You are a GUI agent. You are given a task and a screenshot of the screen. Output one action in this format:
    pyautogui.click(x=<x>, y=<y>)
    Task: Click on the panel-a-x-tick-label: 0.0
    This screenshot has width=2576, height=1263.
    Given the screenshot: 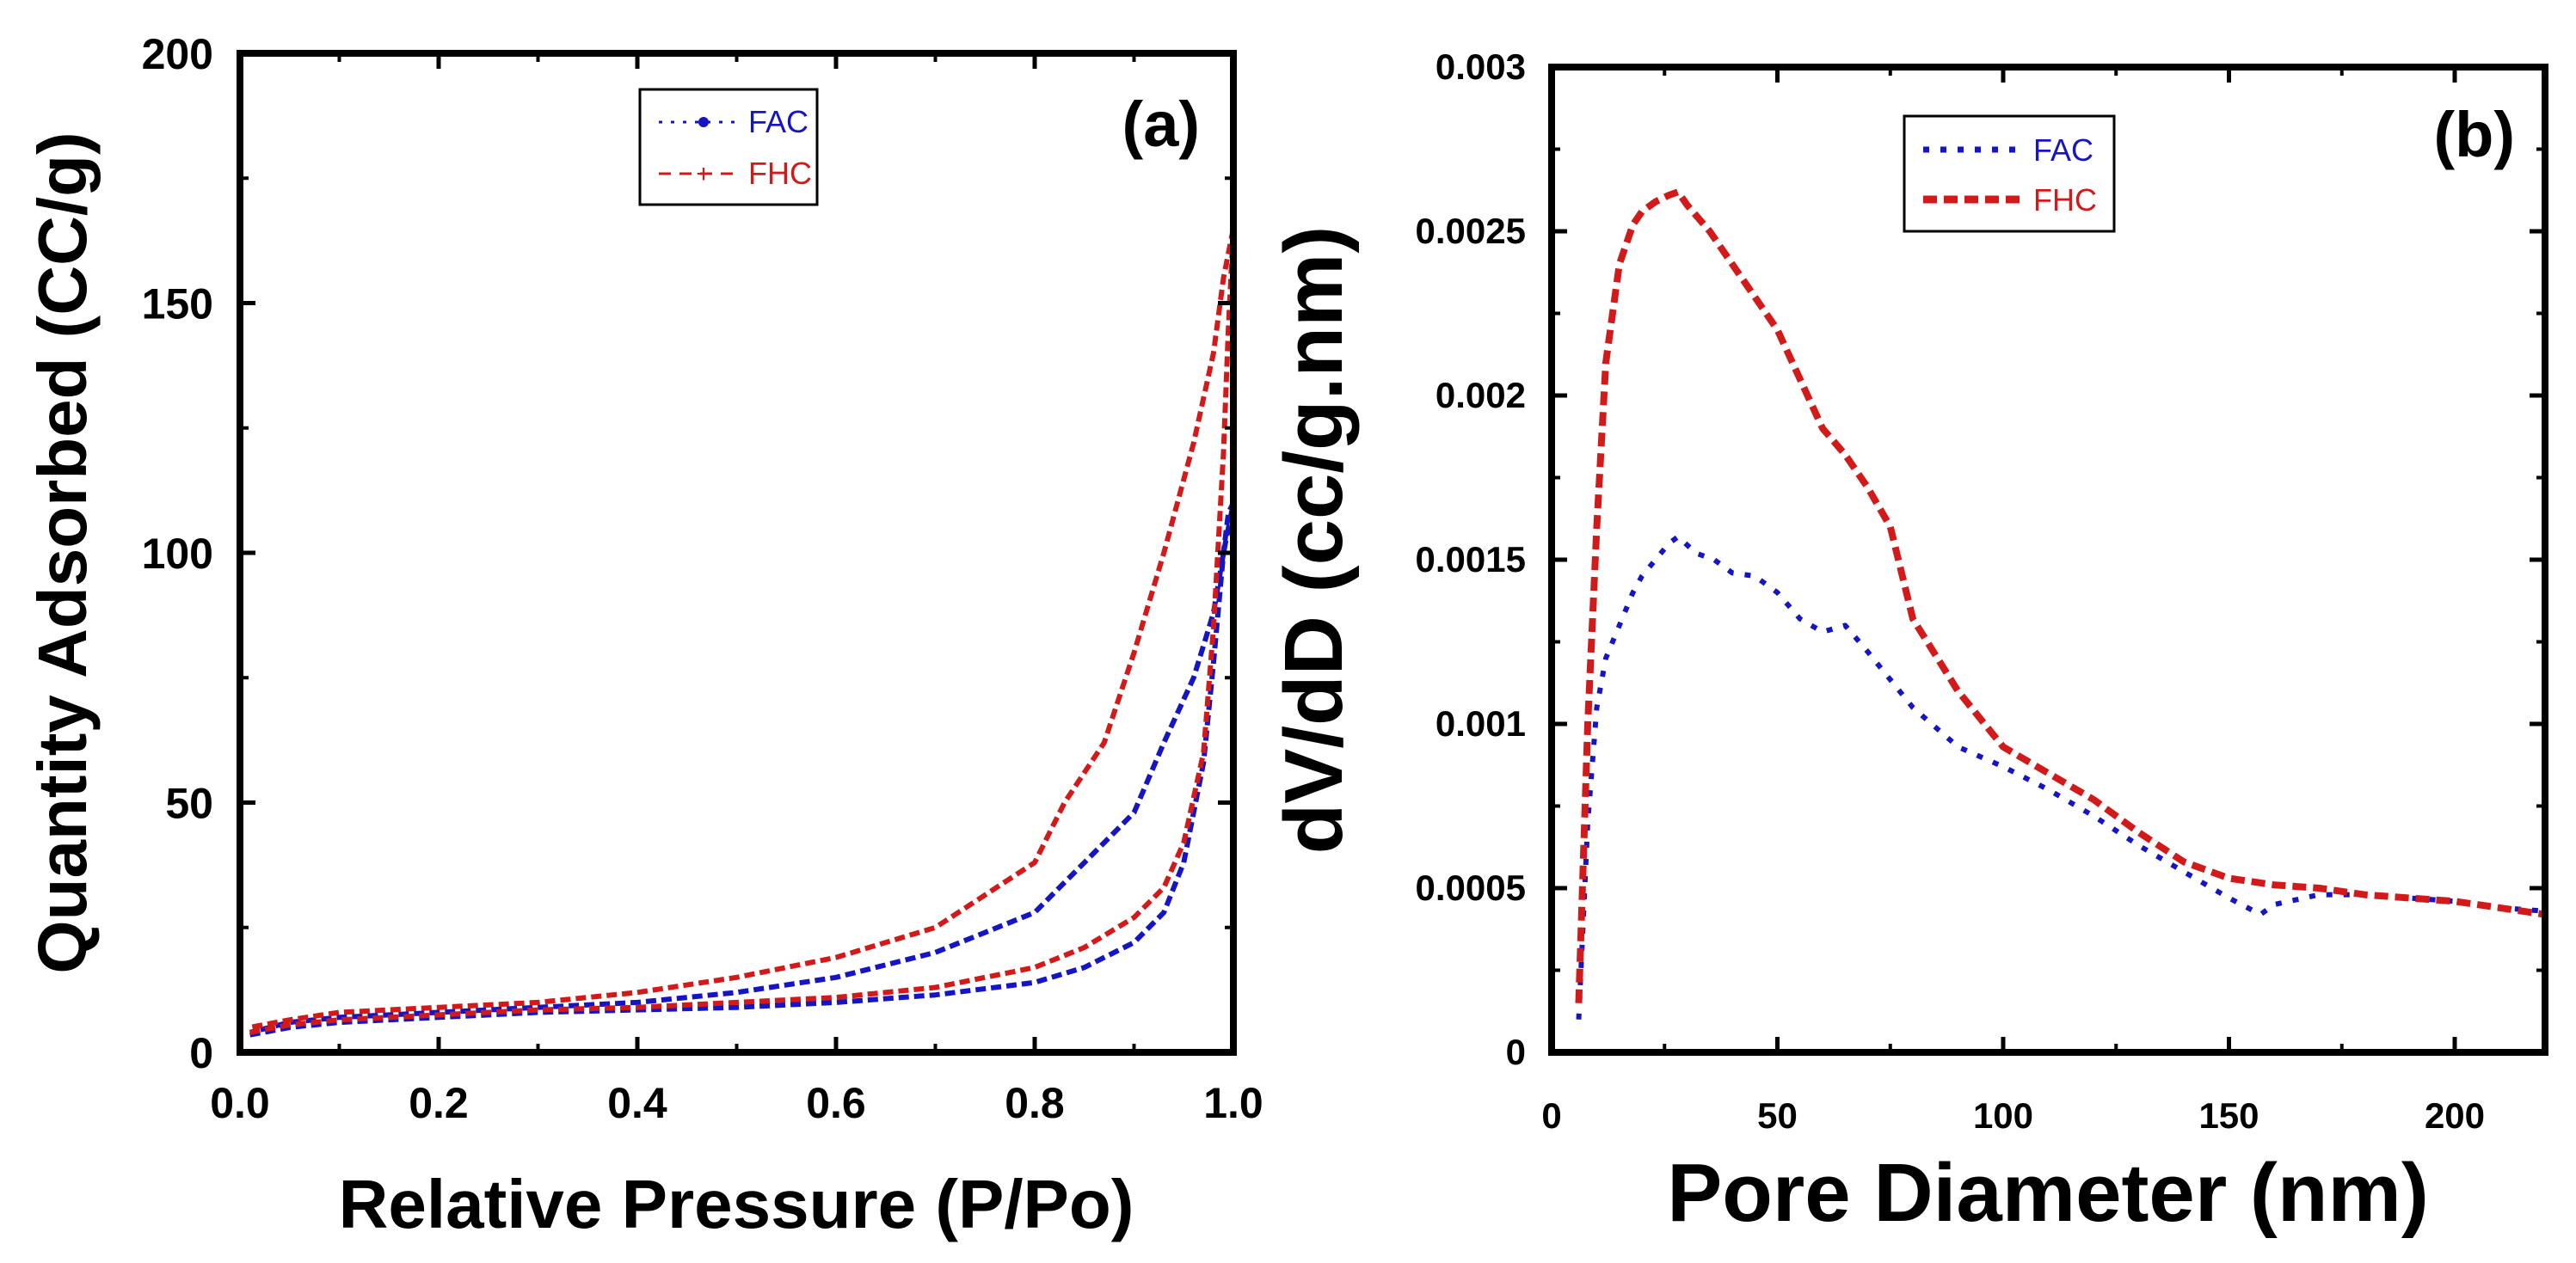 What is the action you would take?
    pyautogui.click(x=240, y=1103)
    